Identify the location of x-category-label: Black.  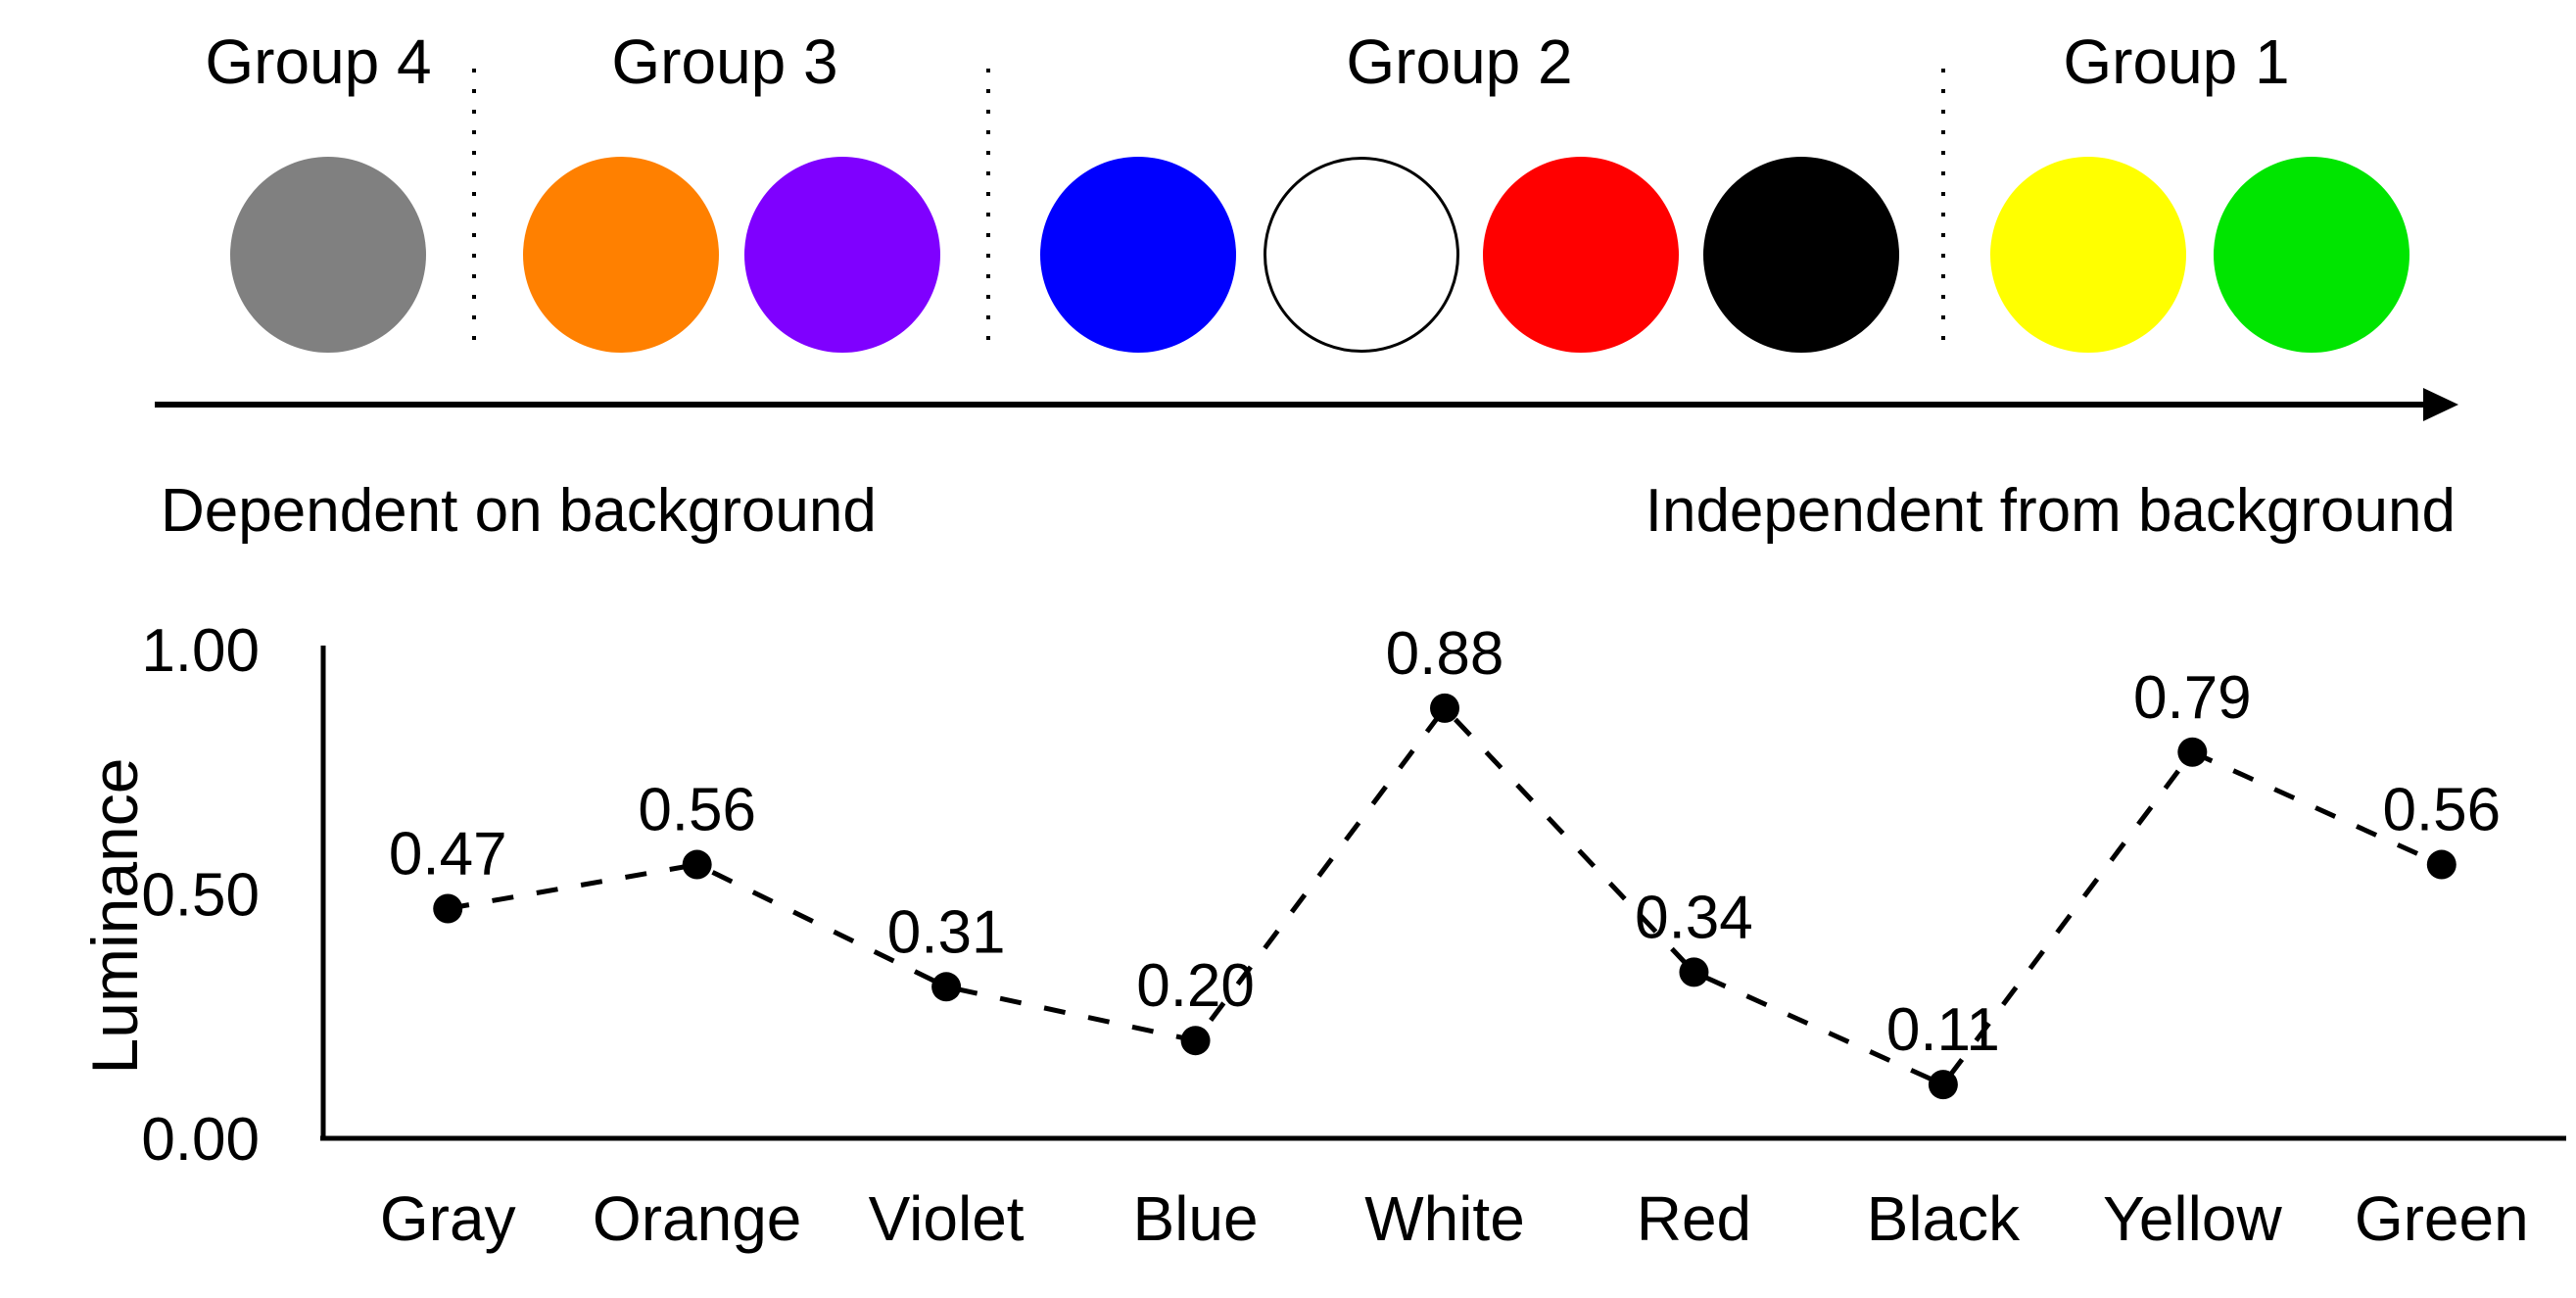
(1944, 1219).